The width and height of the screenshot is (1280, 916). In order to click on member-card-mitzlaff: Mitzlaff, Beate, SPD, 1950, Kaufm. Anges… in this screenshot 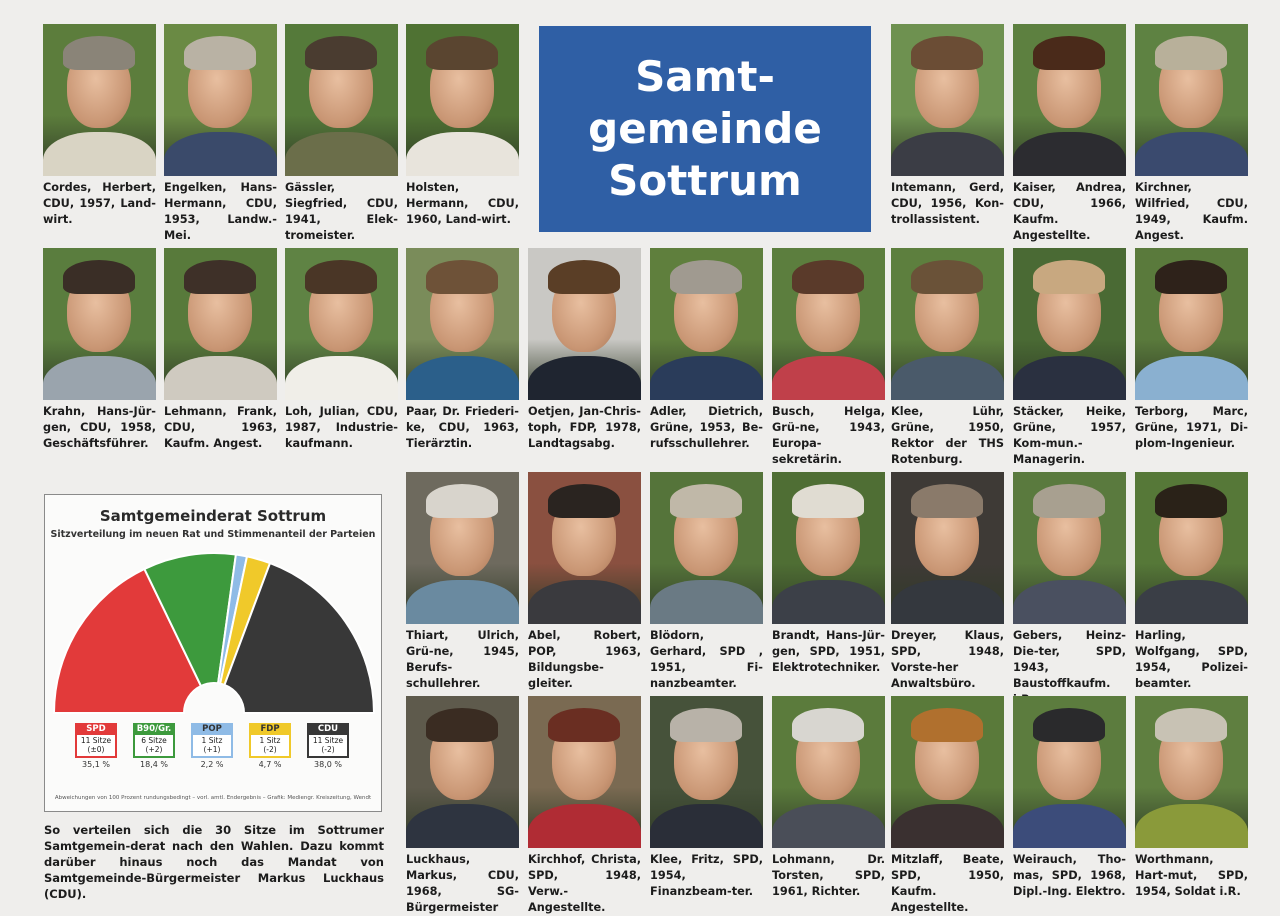, I will do `click(947, 806)`.